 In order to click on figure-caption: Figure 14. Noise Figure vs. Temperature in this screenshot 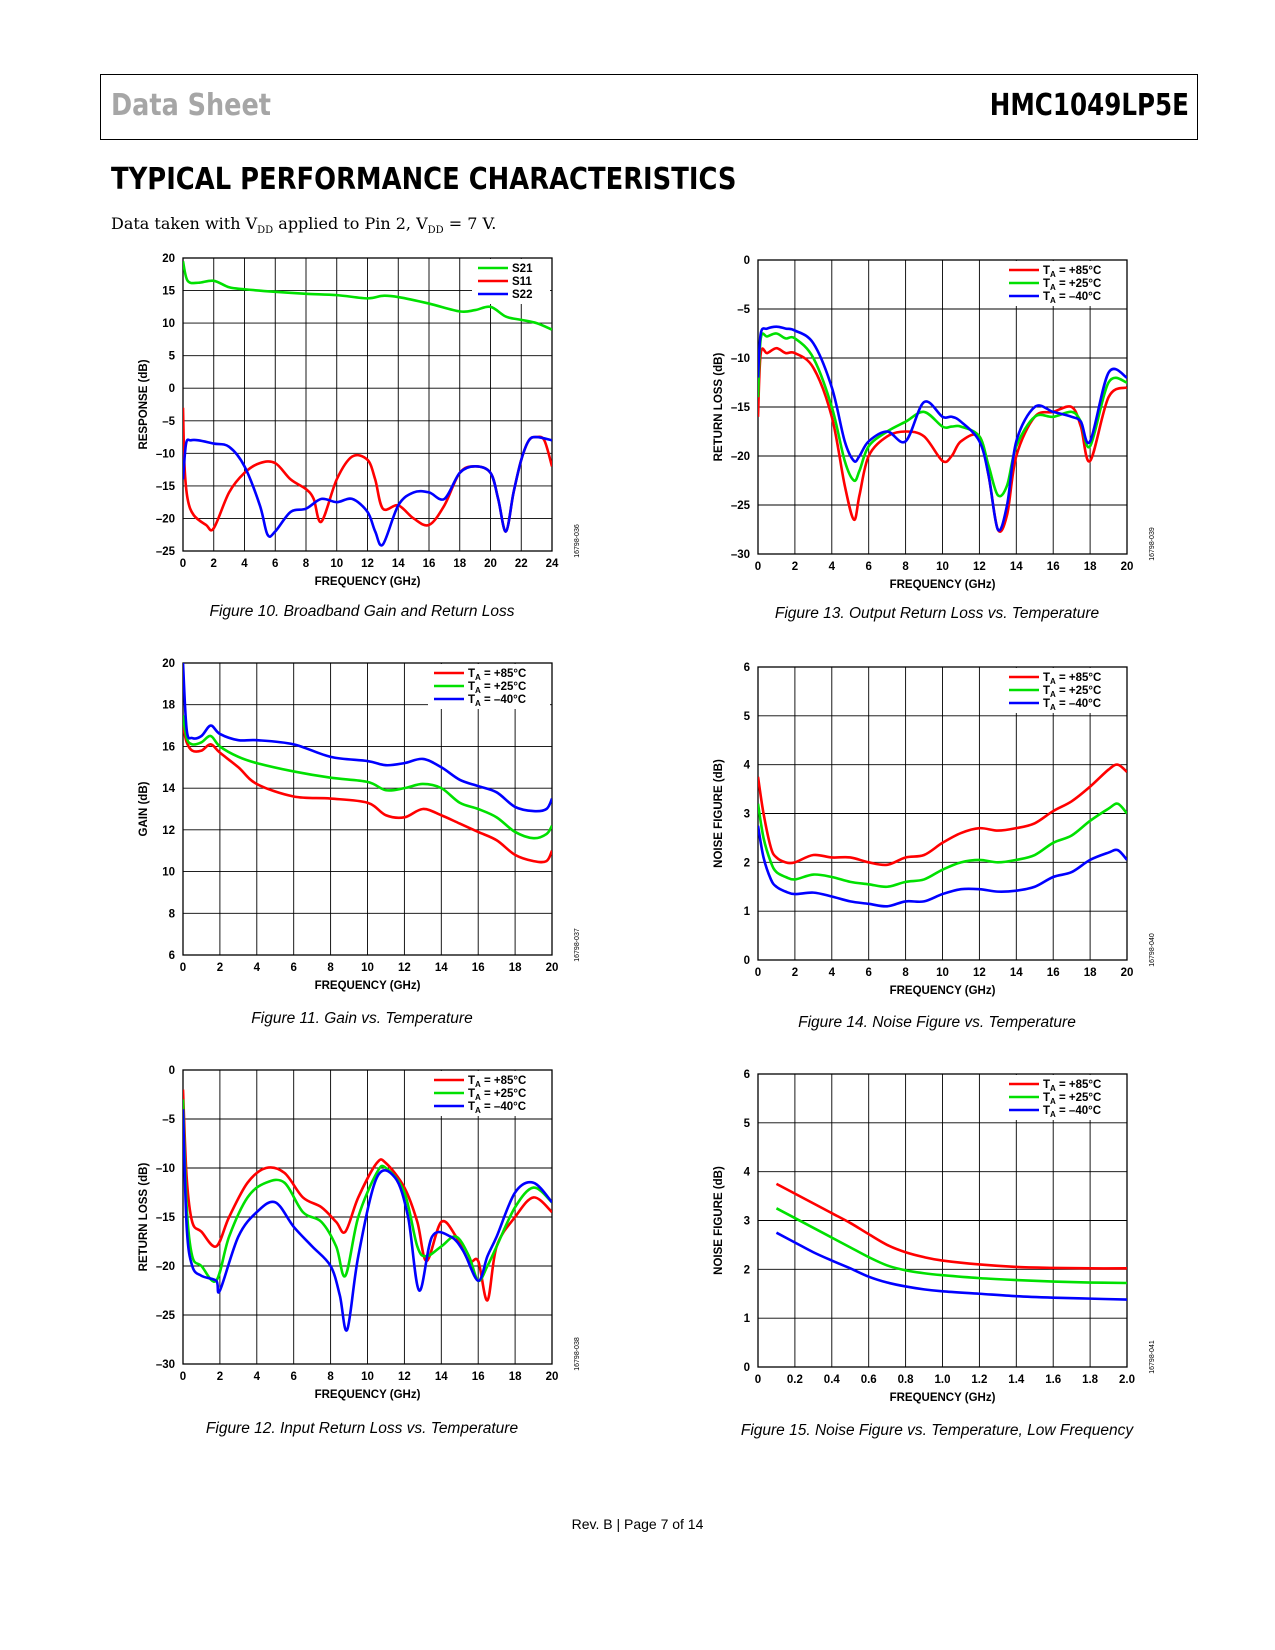, I will do `click(937, 1022)`.